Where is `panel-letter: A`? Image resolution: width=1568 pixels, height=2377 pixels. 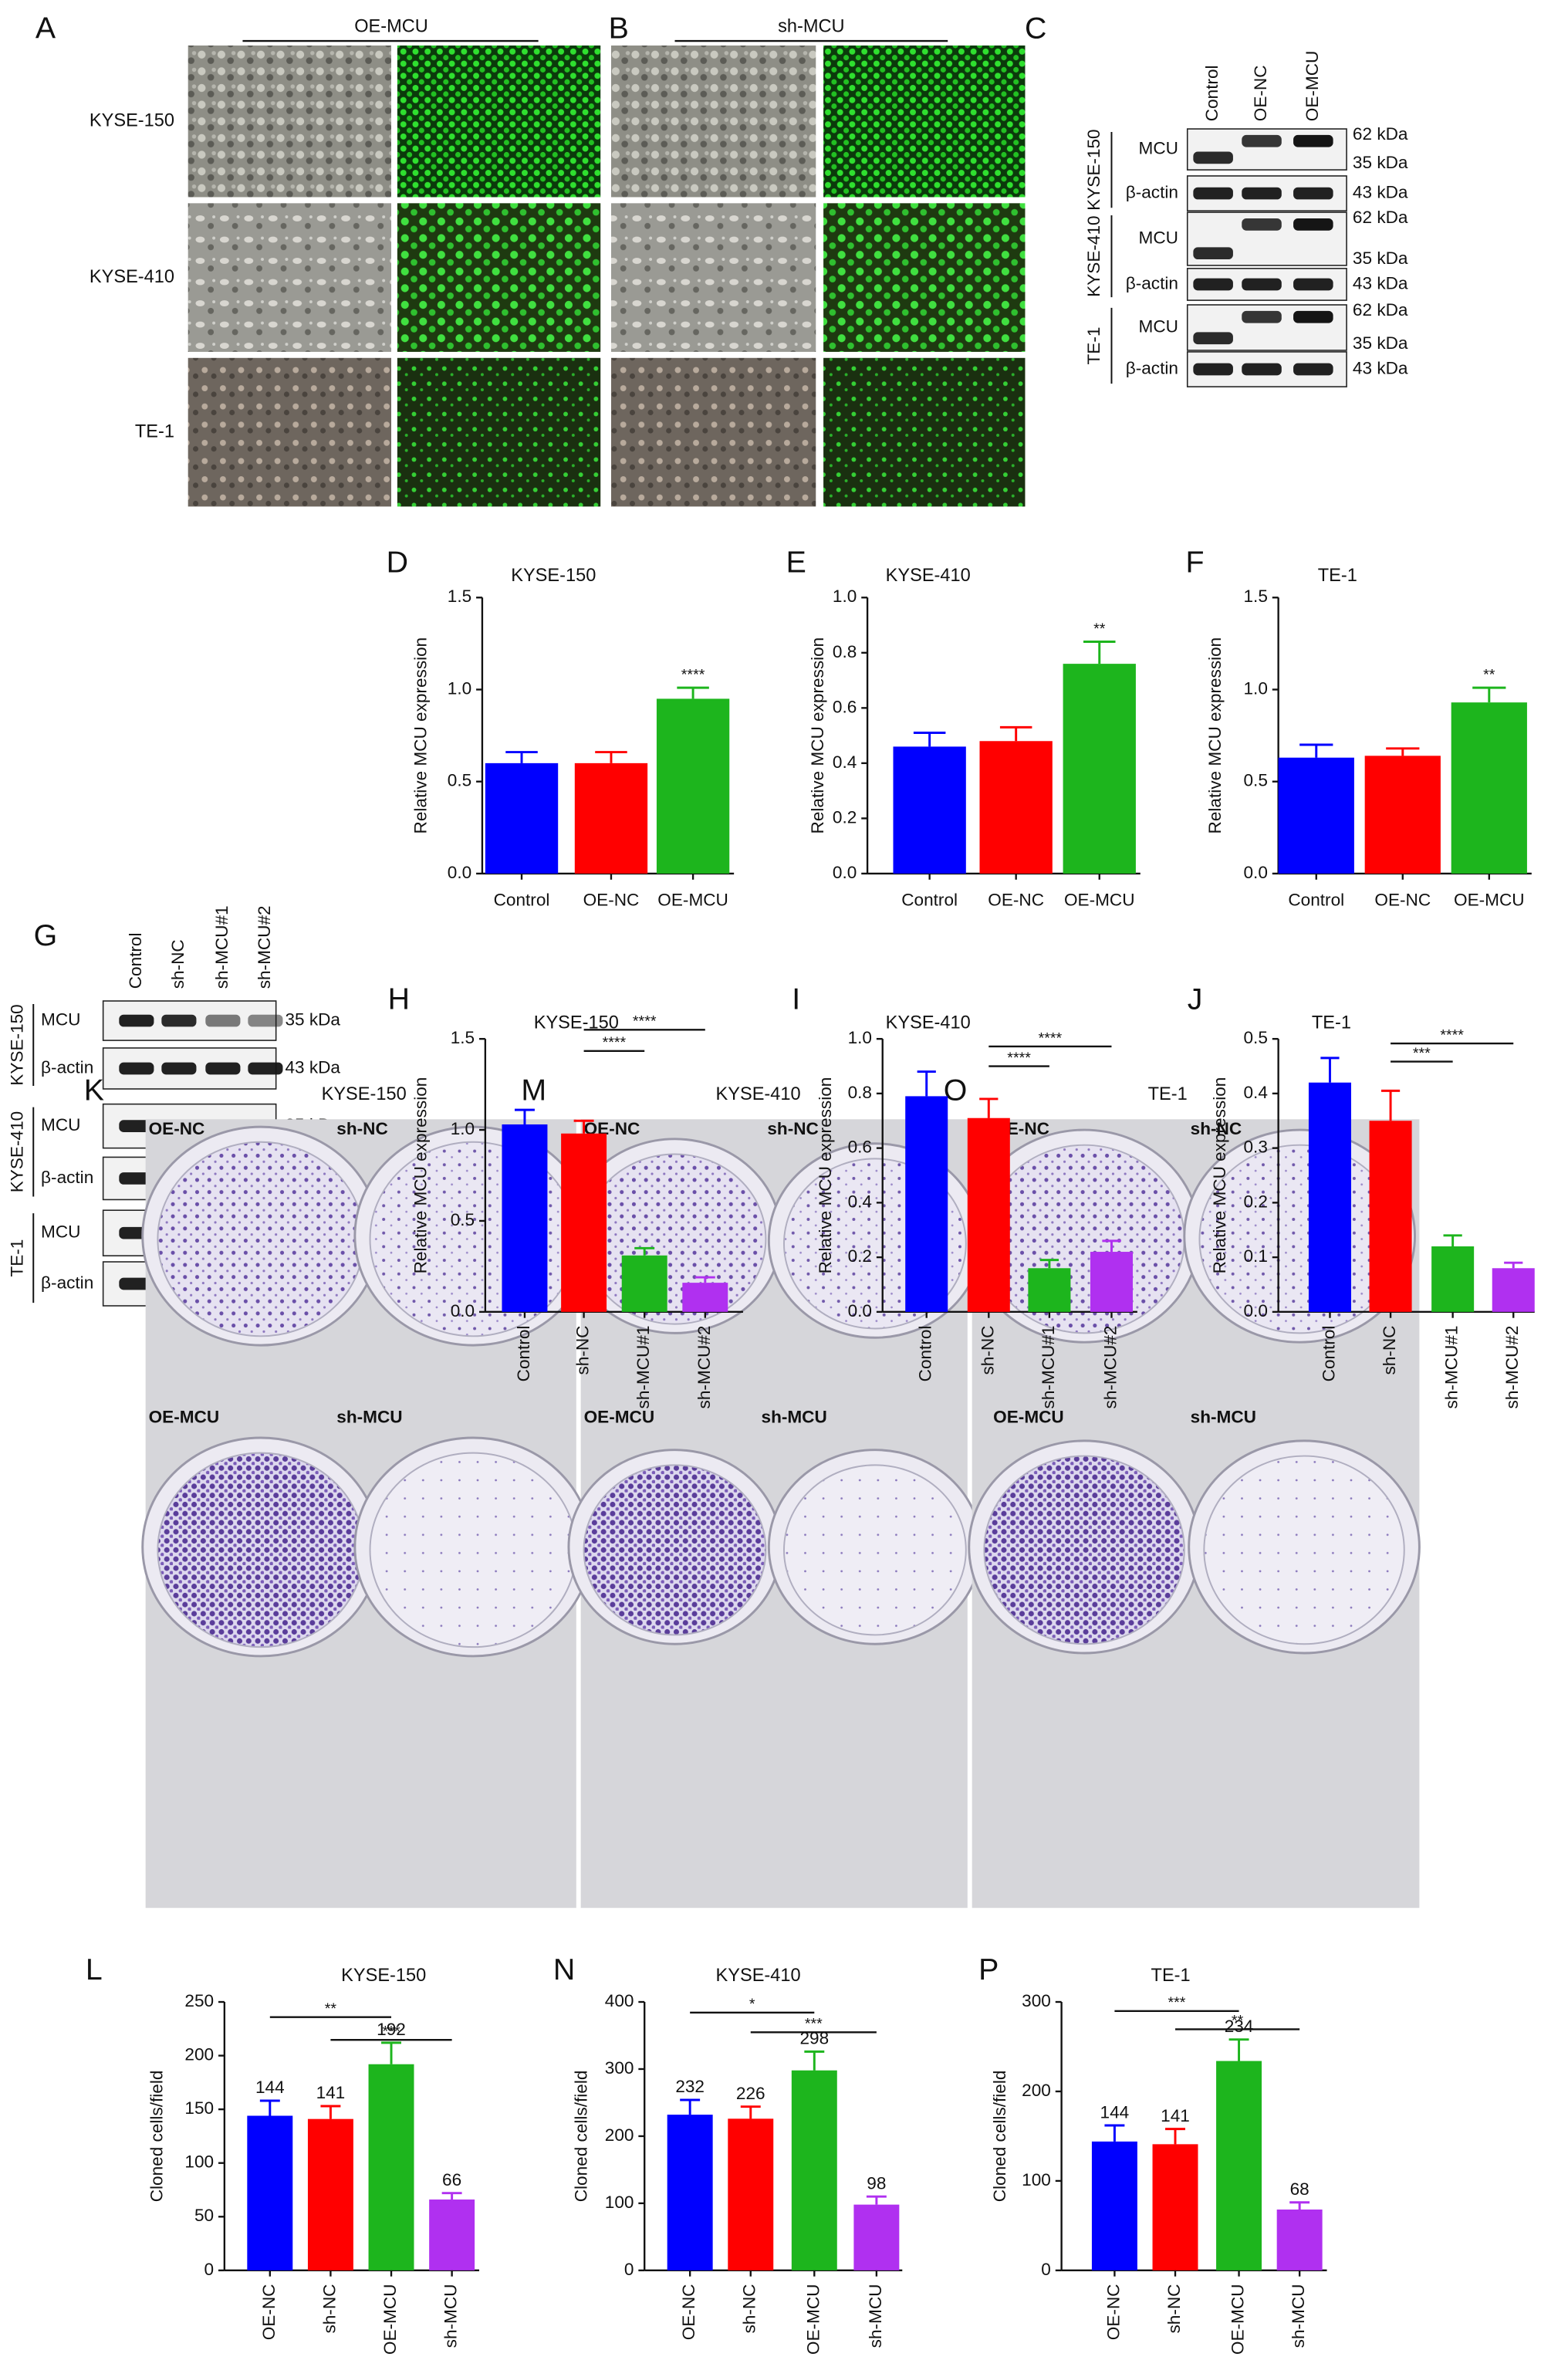
panel-letter: A is located at coordinates (45, 29).